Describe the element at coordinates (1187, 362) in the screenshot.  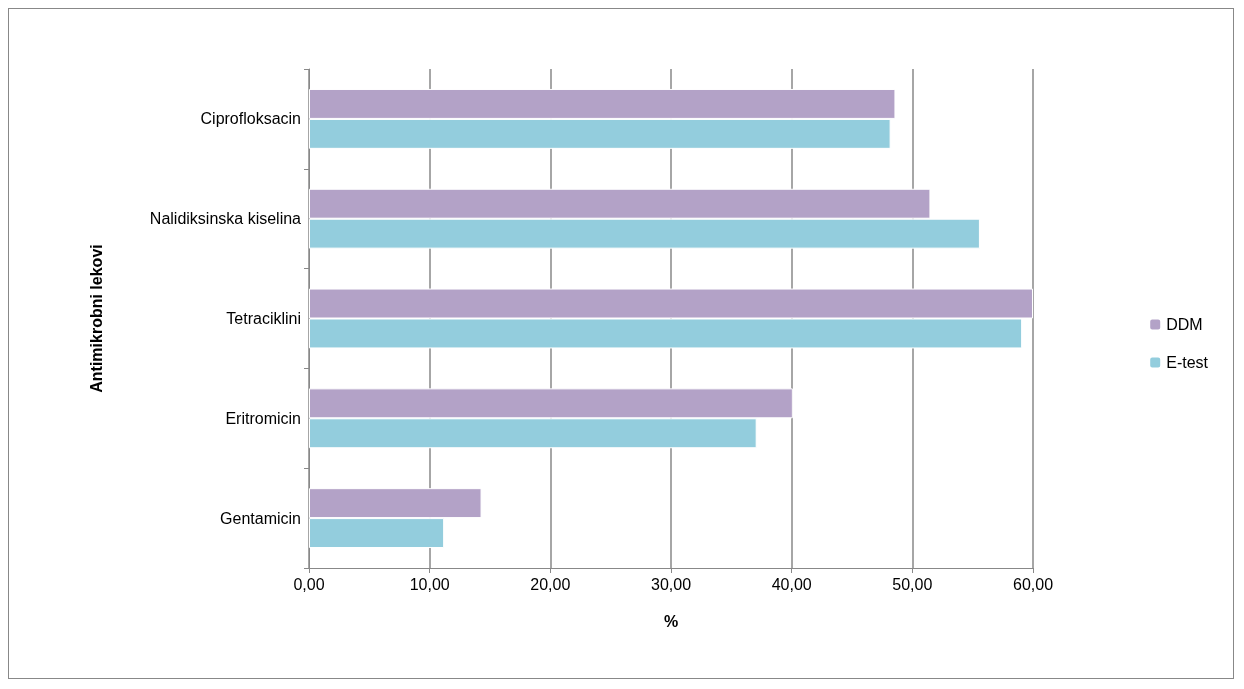
I see `legend-label: E-test` at that location.